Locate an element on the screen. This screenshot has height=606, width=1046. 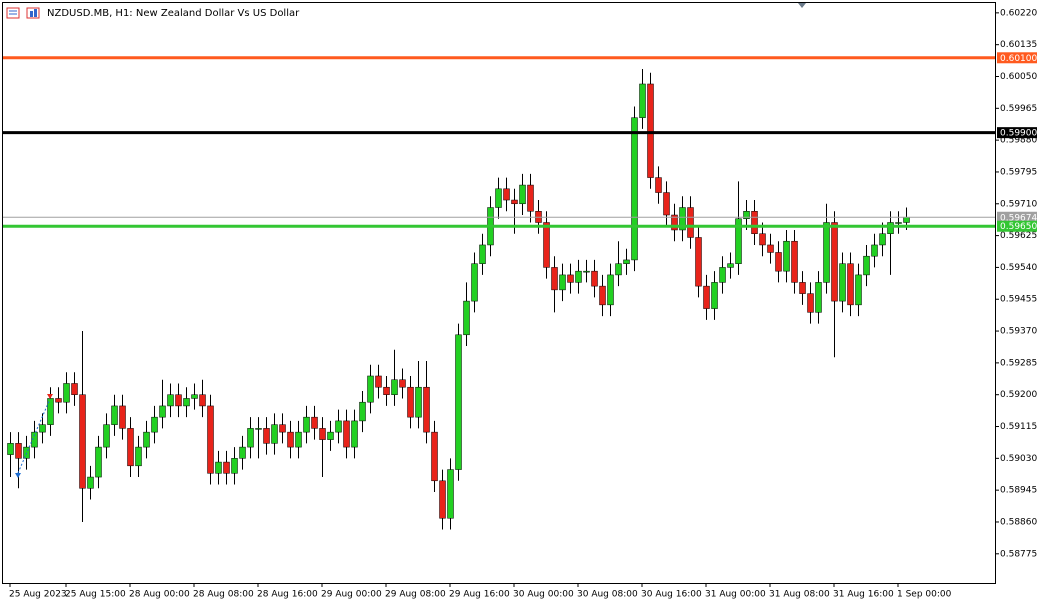
x-tick-label: 29 Aug 00:00 is located at coordinates (351, 595).